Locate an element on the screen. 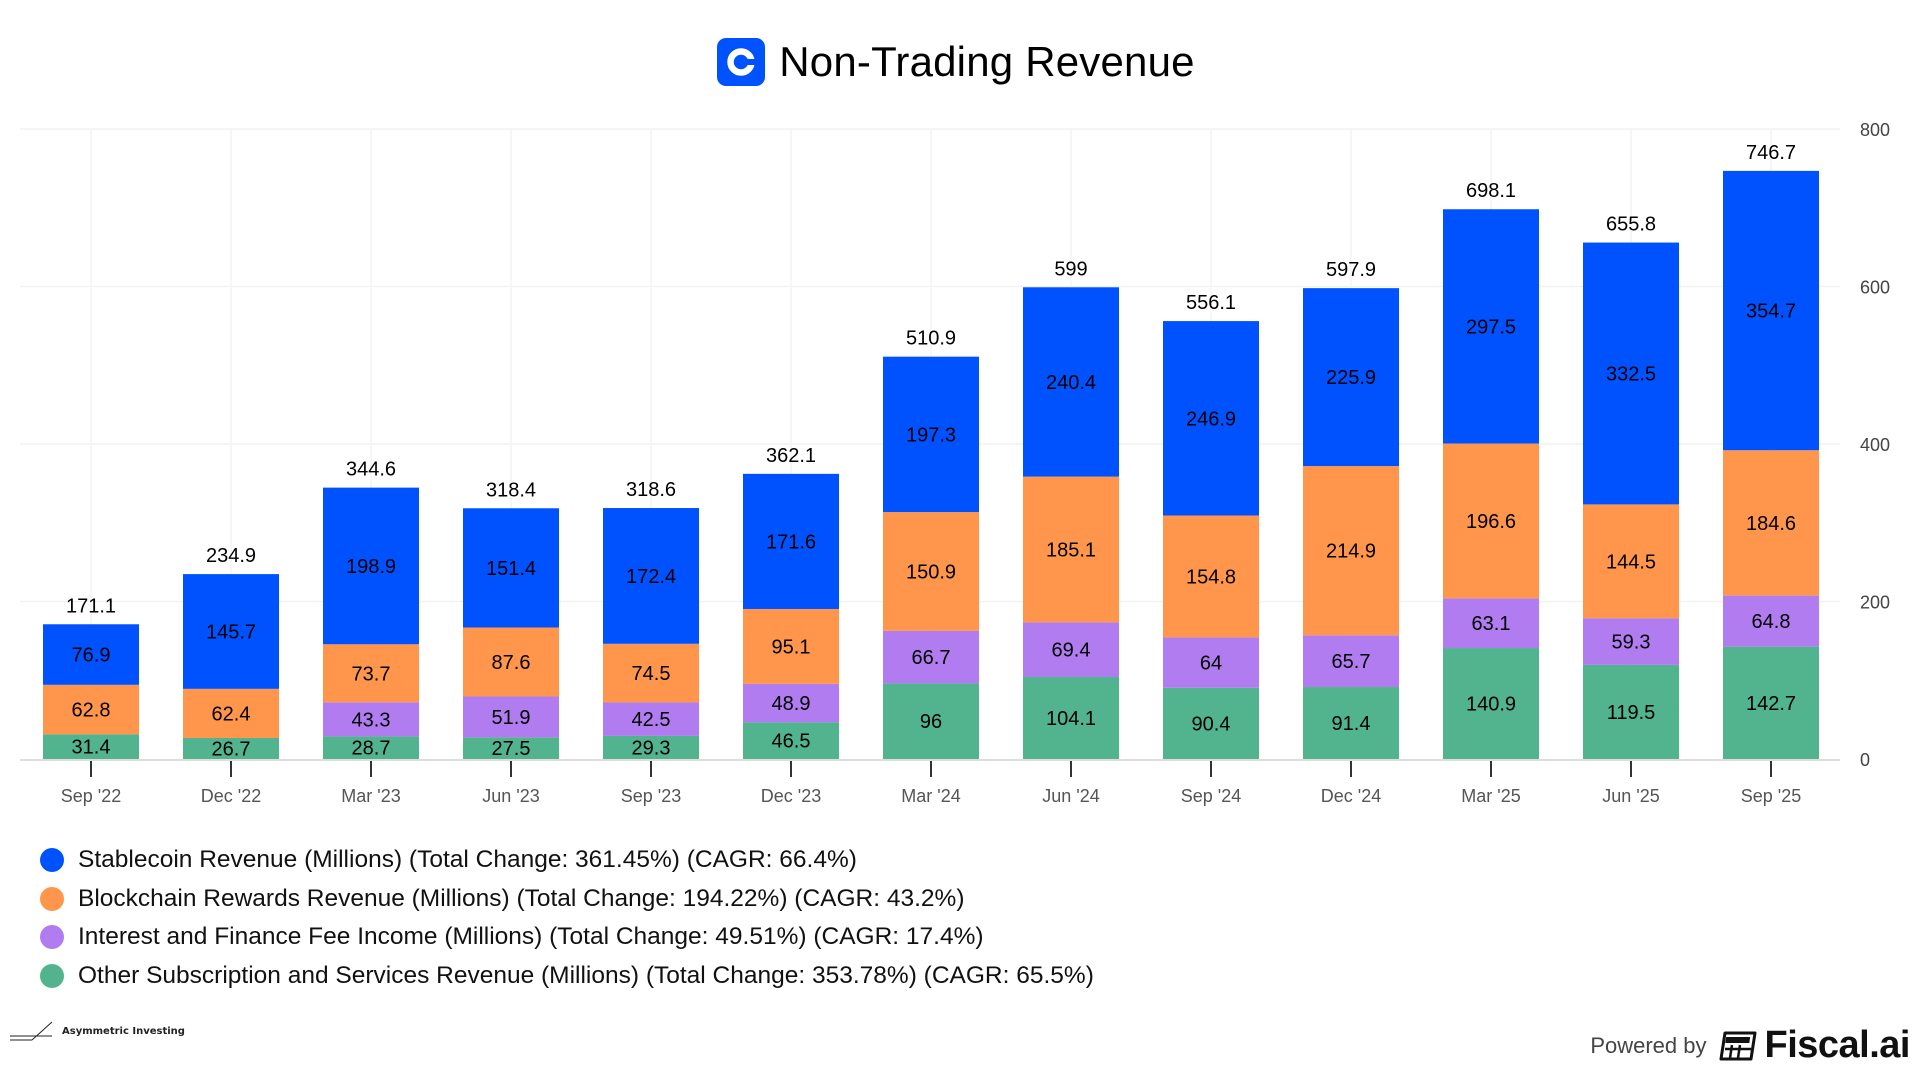 Image resolution: width=1920 pixels, height=1080 pixels. x-tick-label: Dec '24 is located at coordinates (1351, 796).